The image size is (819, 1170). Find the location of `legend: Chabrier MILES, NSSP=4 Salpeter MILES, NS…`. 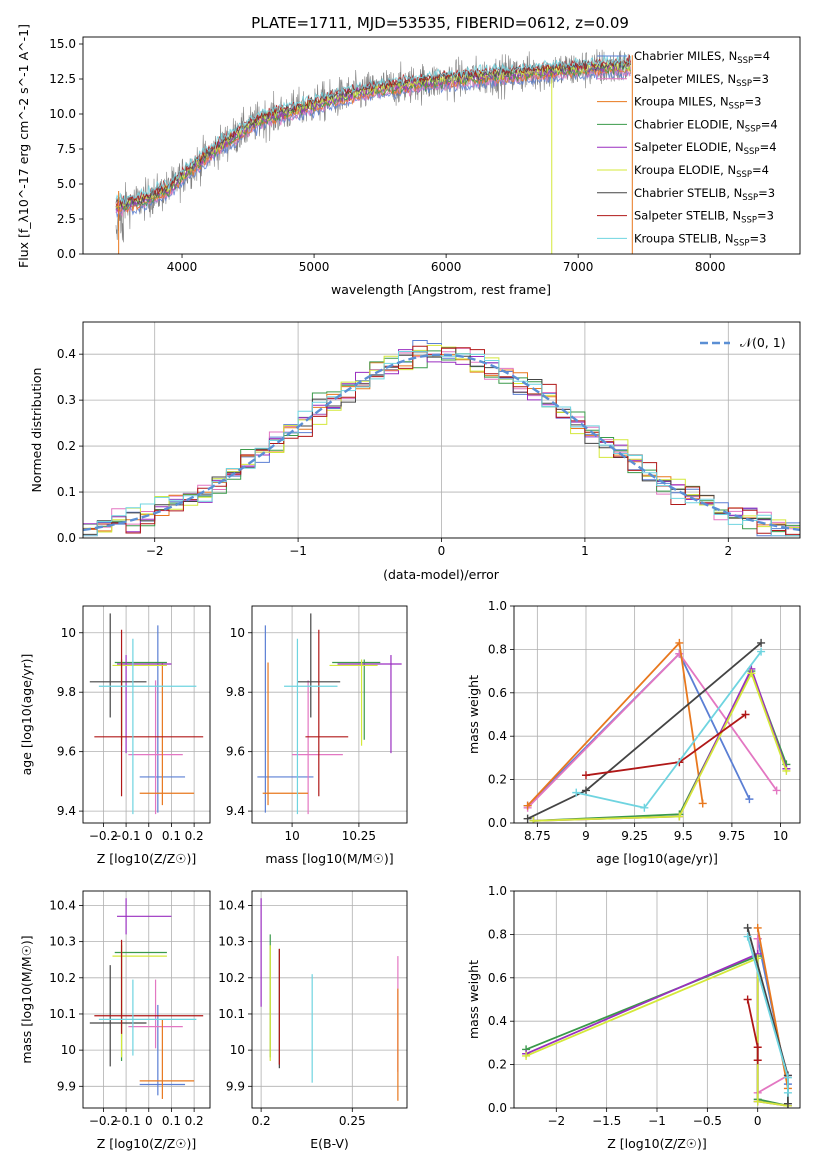

legend: Chabrier MILES, NSSP=4 Salpeter MILES, NS… is located at coordinates (687, 148).